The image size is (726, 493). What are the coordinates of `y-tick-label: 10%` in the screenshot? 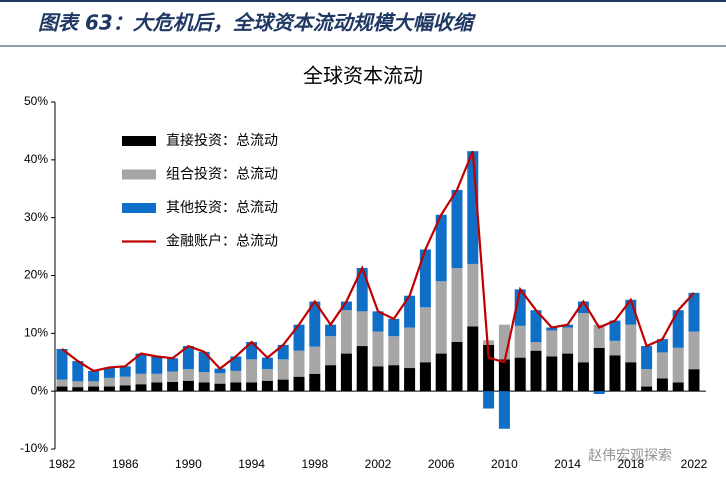 It's located at (36, 333).